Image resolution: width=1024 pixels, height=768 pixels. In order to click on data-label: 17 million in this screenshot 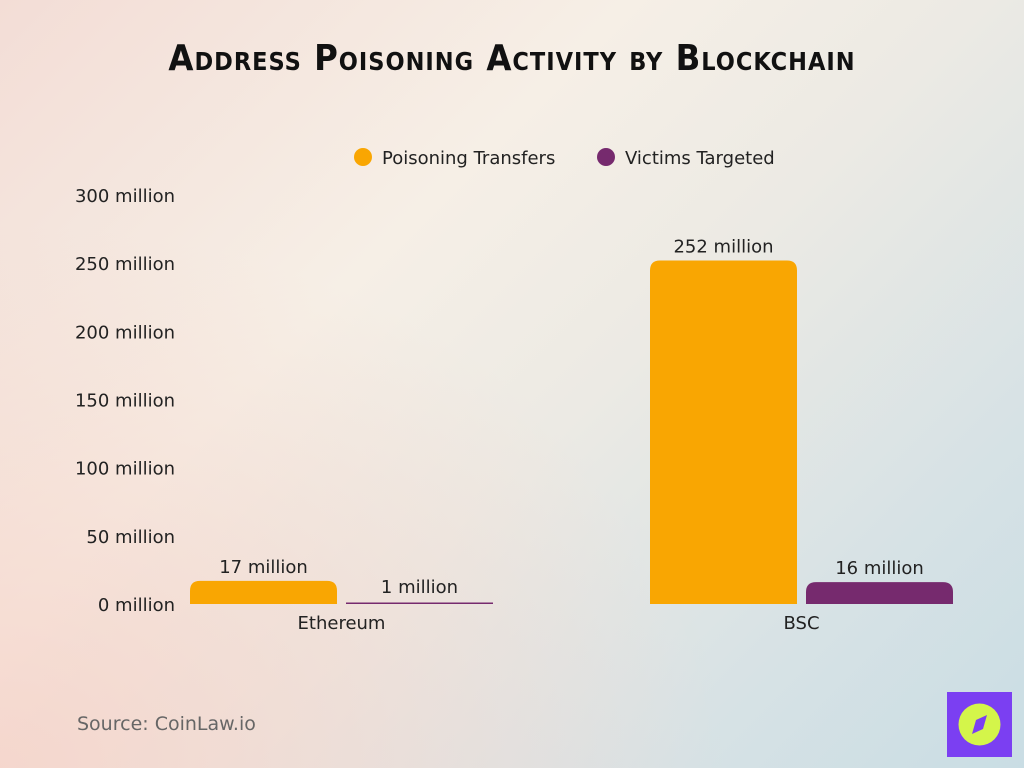, I will do `click(263, 567)`.